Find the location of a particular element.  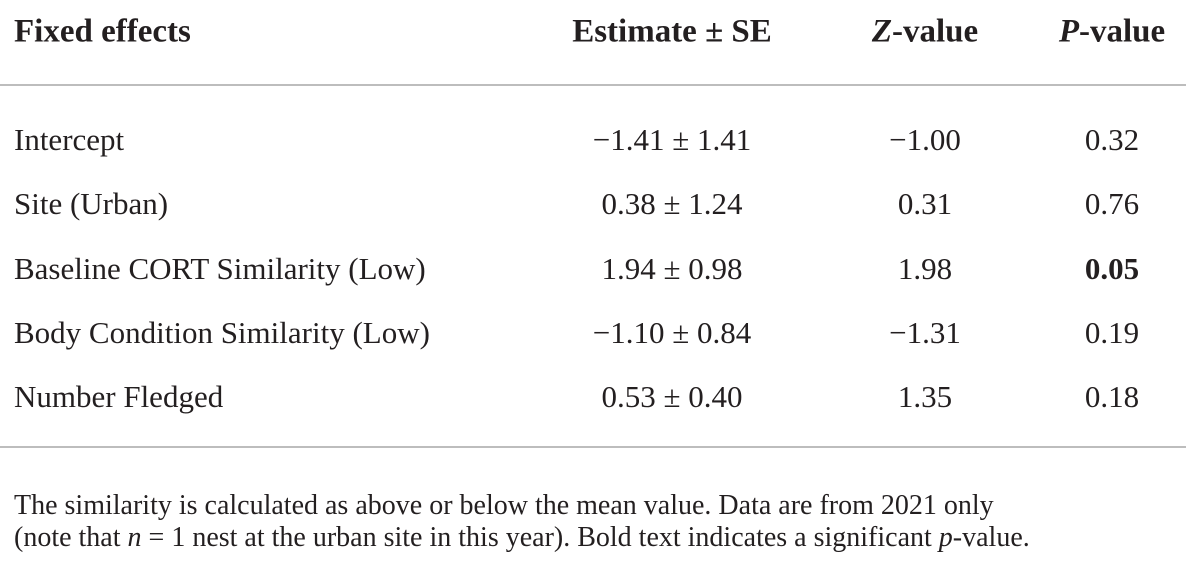

cell: 0.19 is located at coordinates (1112, 332).